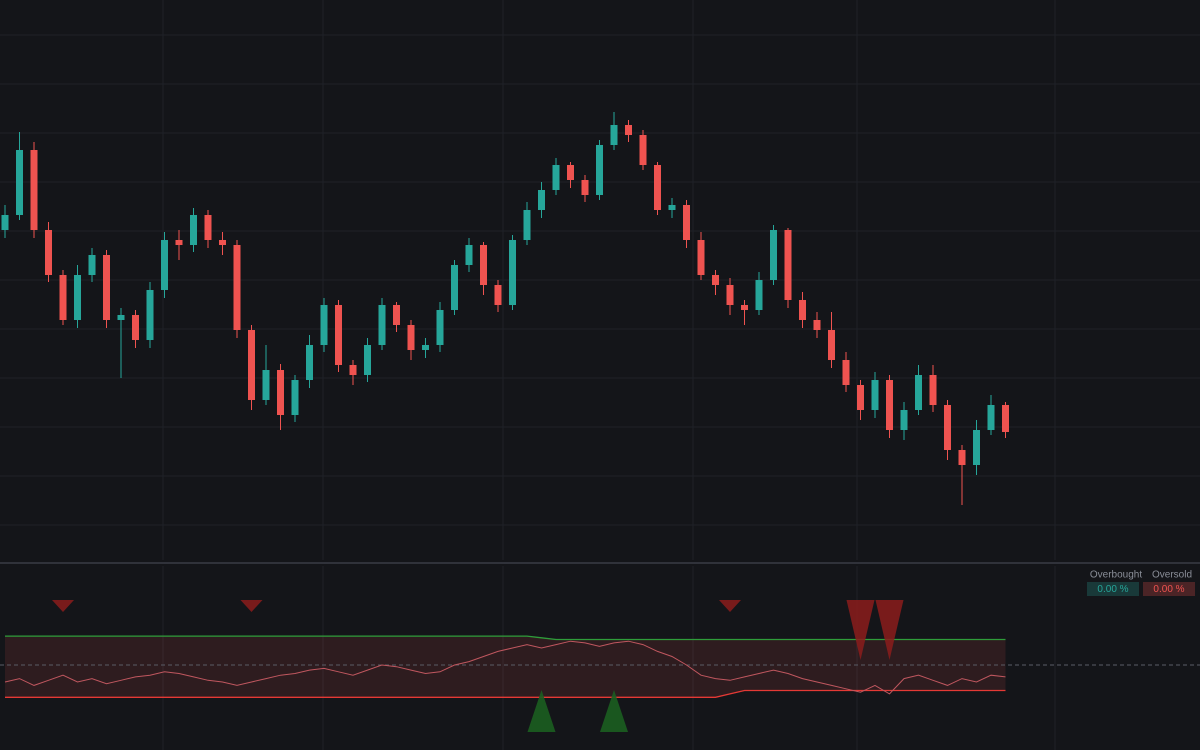  I want to click on band-fill, so click(505, 667).